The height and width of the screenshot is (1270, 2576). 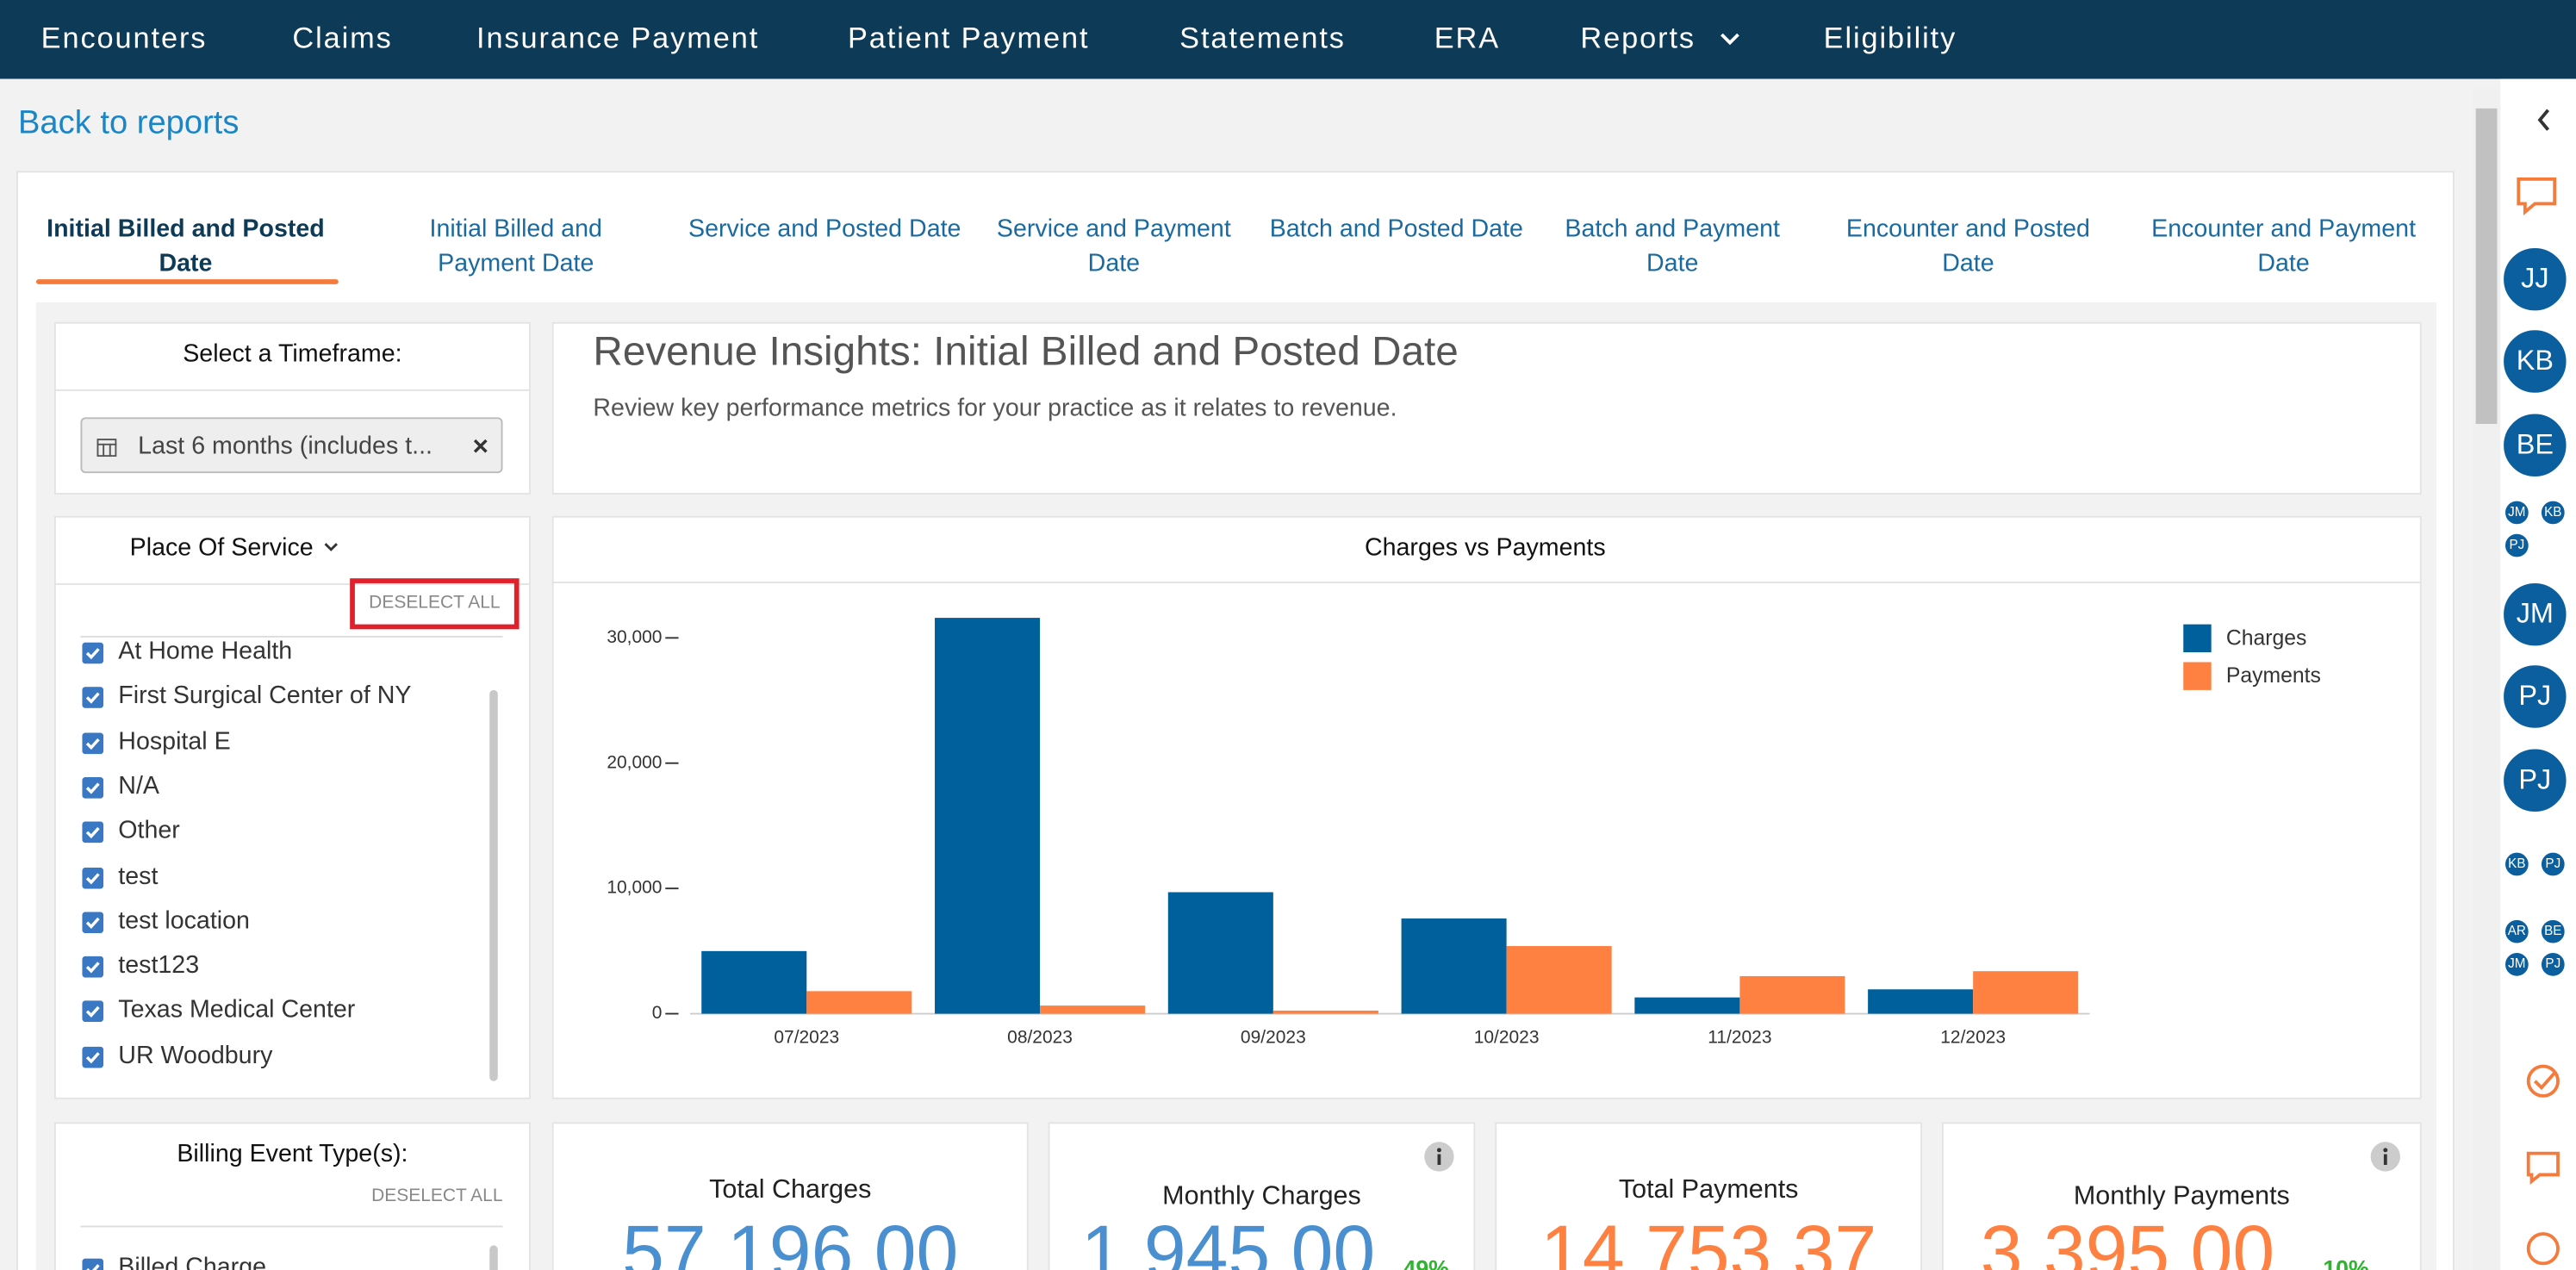 I want to click on option-label: Hospital E, so click(x=174, y=741).